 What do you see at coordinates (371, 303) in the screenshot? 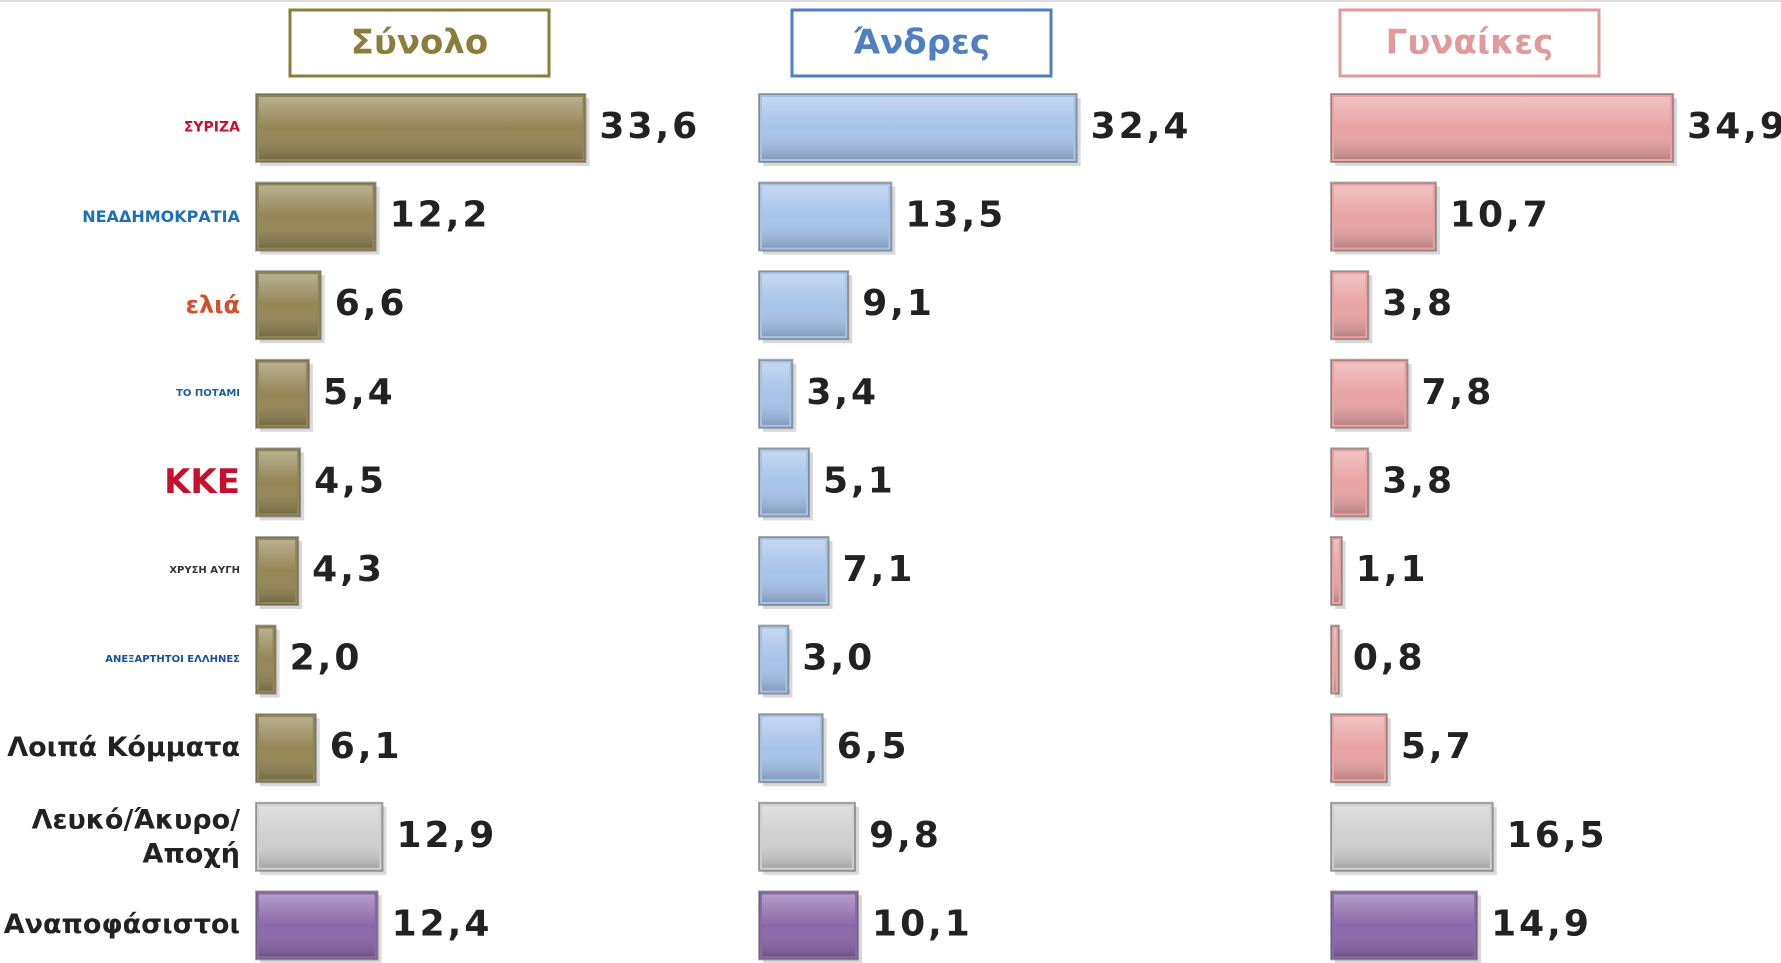
I see `value-label: 6,6` at bounding box center [371, 303].